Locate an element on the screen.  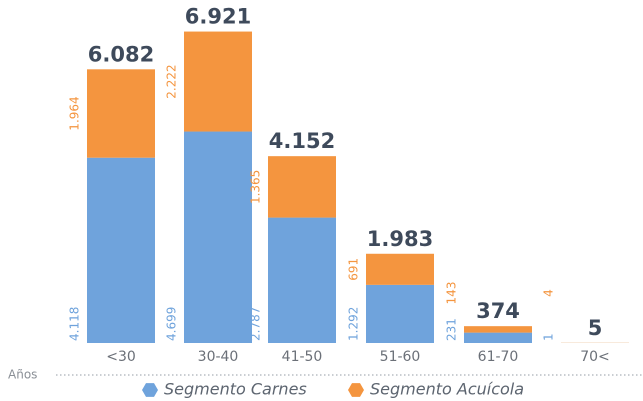
value-label: 1.365 is located at coordinates (256, 187).